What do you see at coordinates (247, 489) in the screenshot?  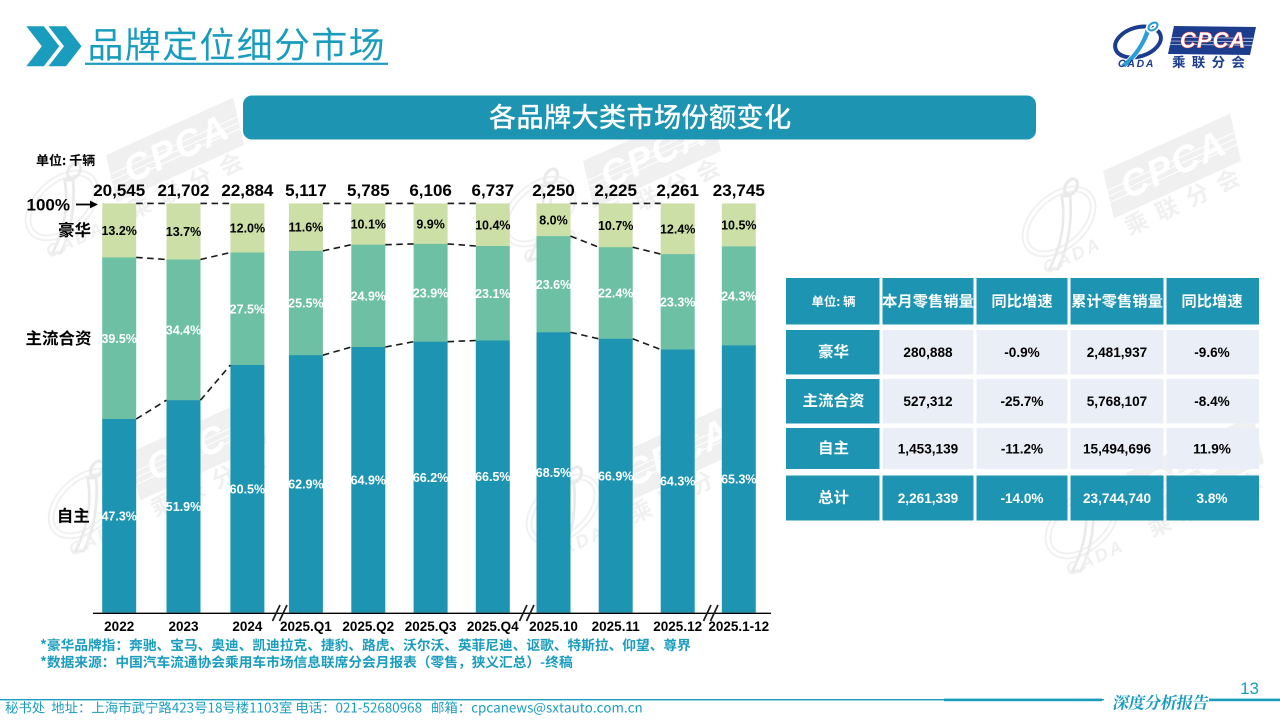 I see `svg-text: 60.5%` at bounding box center [247, 489].